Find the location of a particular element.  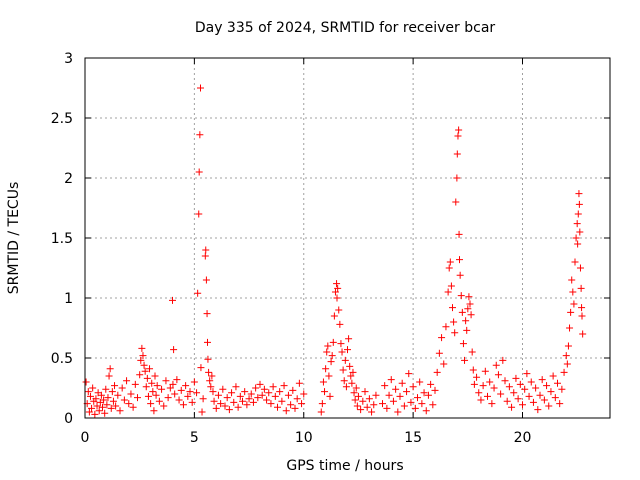

y-tick-label: 0 is located at coordinates (68, 419).